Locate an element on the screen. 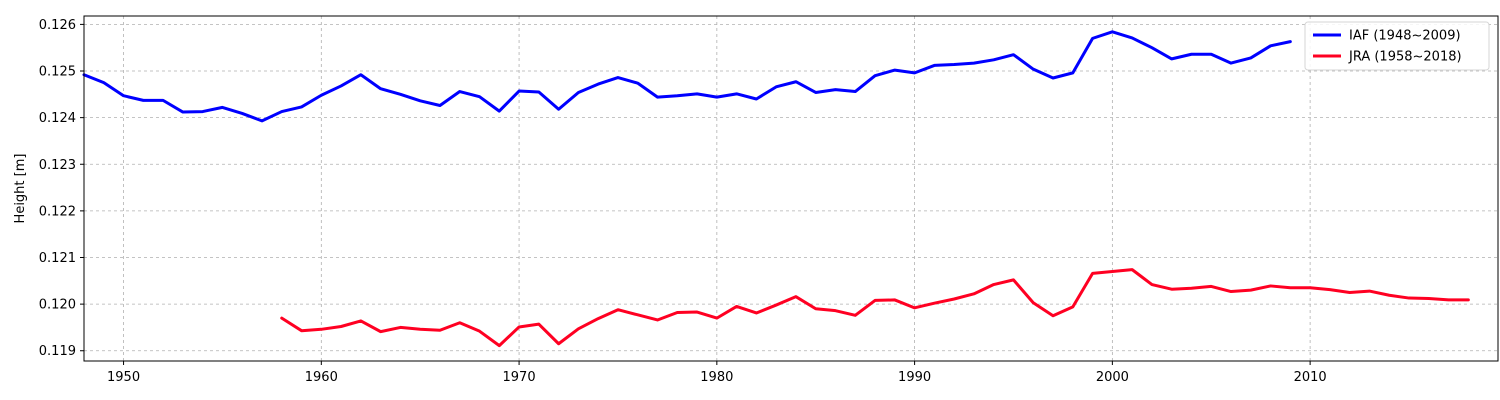 The width and height of the screenshot is (1500, 400). y-tick-label: 0.125 is located at coordinates (57, 72).